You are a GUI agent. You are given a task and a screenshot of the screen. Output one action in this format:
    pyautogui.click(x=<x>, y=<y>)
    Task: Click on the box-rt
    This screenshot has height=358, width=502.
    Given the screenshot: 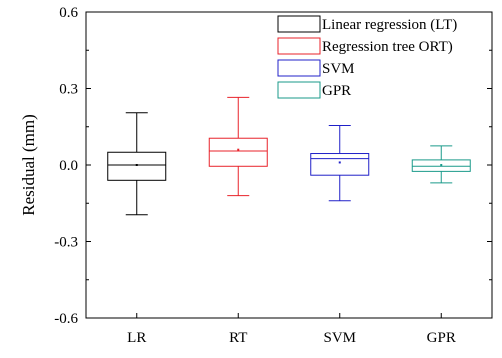 What is the action you would take?
    pyautogui.click(x=238, y=146)
    